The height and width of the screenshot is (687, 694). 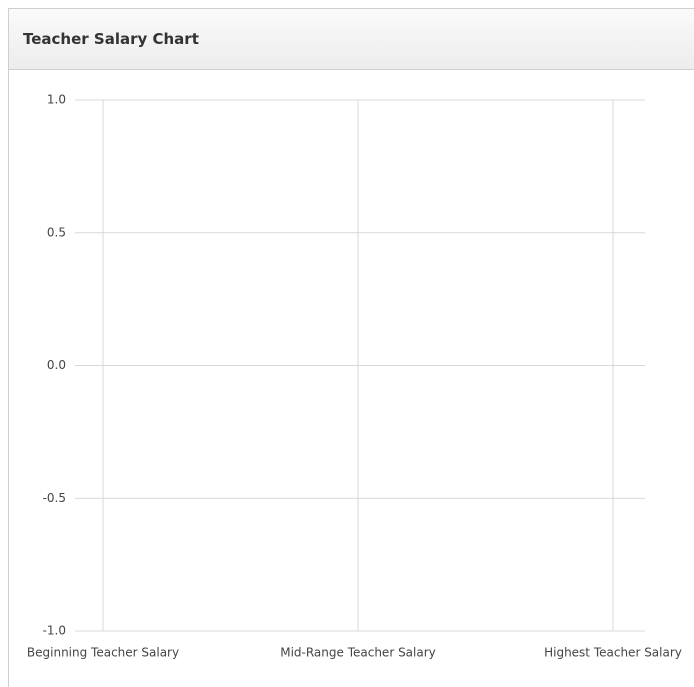 I want to click on y-tick-label: -1.0, so click(x=54, y=631).